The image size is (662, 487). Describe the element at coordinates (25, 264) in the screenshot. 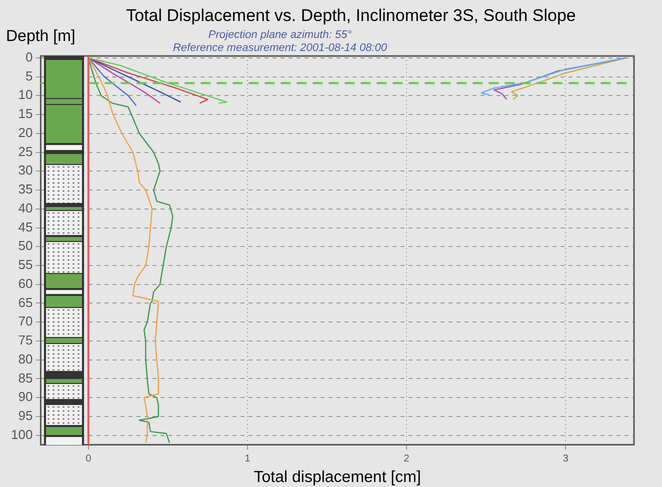

I see `y-tick-label: 55` at that location.